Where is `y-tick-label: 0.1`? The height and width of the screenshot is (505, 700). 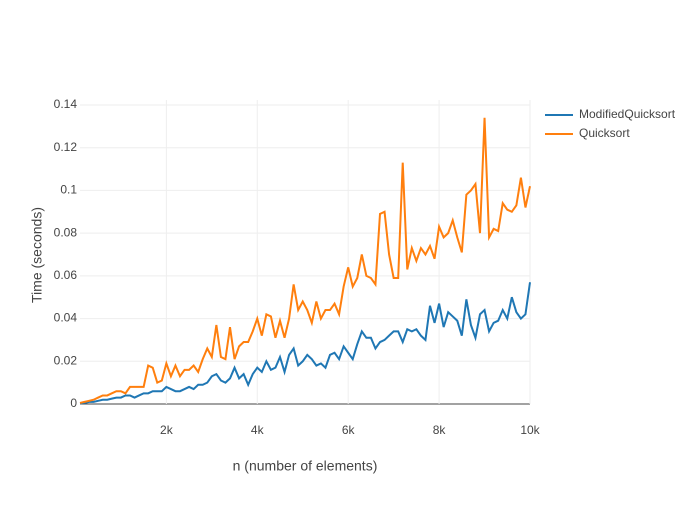 y-tick-label: 0.1 is located at coordinates (68, 190).